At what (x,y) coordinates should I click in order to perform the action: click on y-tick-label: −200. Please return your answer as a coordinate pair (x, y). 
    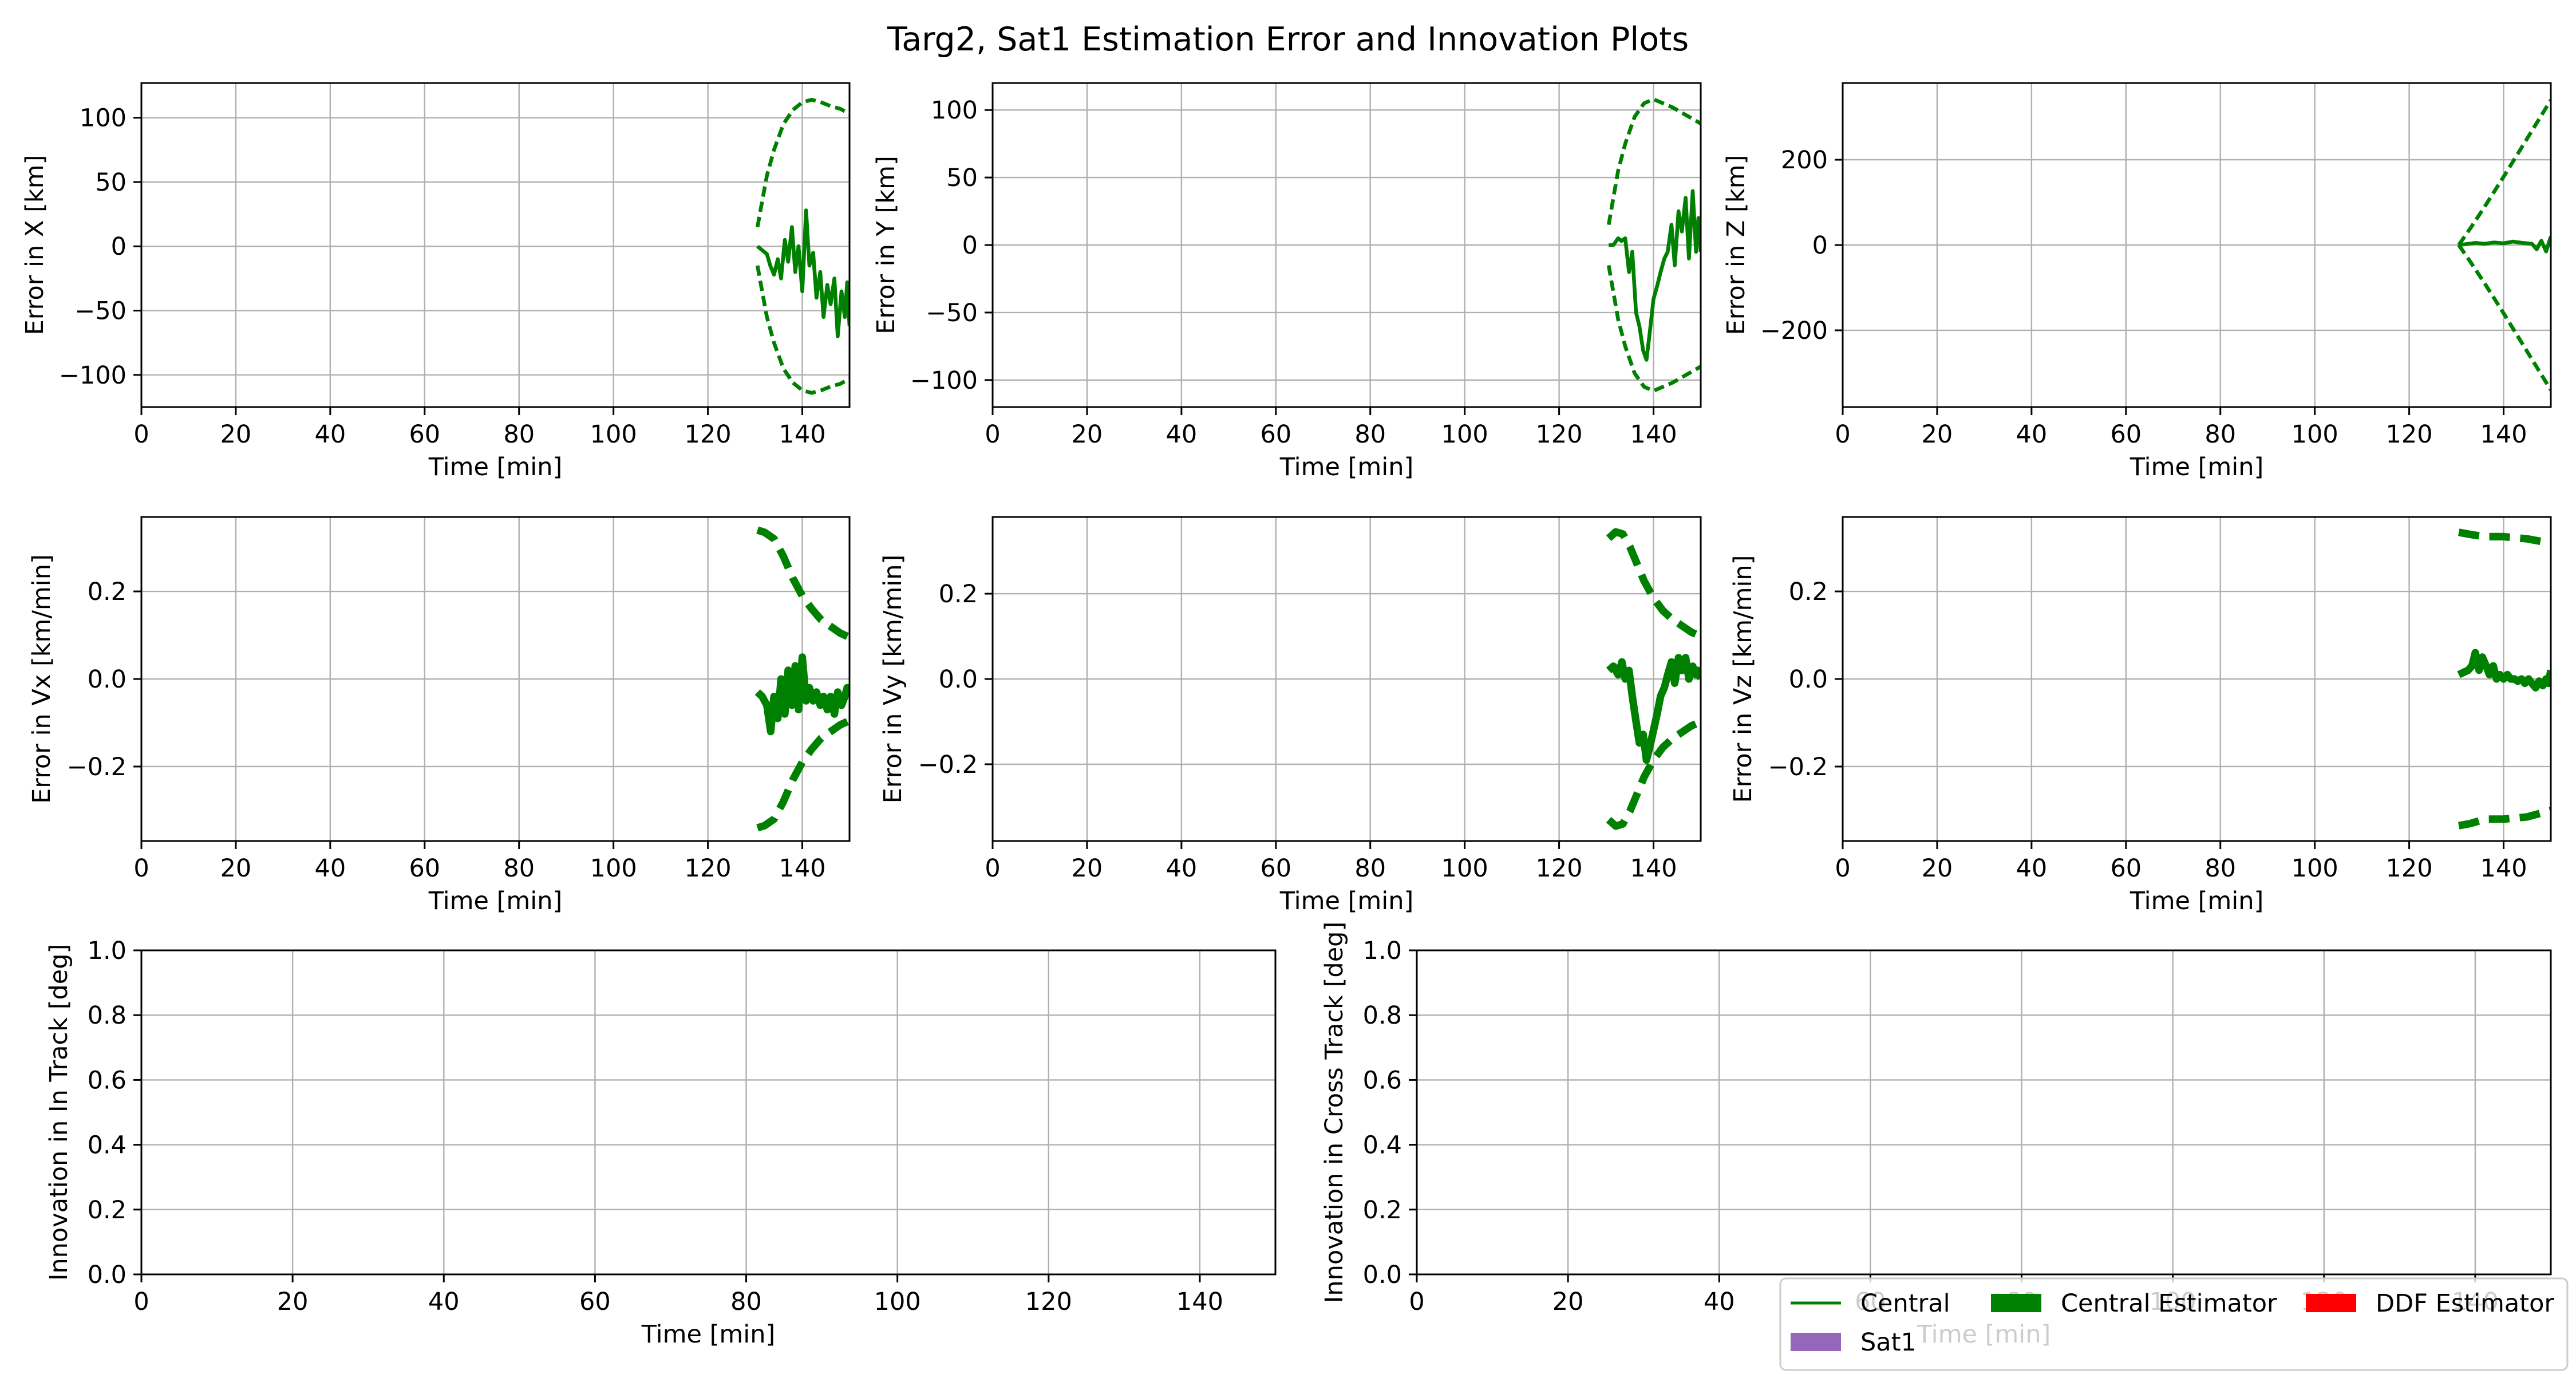
    Looking at the image, I should click on (1794, 331).